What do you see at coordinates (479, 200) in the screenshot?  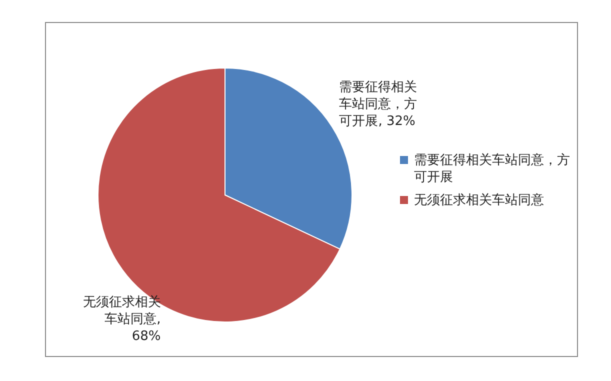 I see `legend-label: 无须征求相关车站同意` at bounding box center [479, 200].